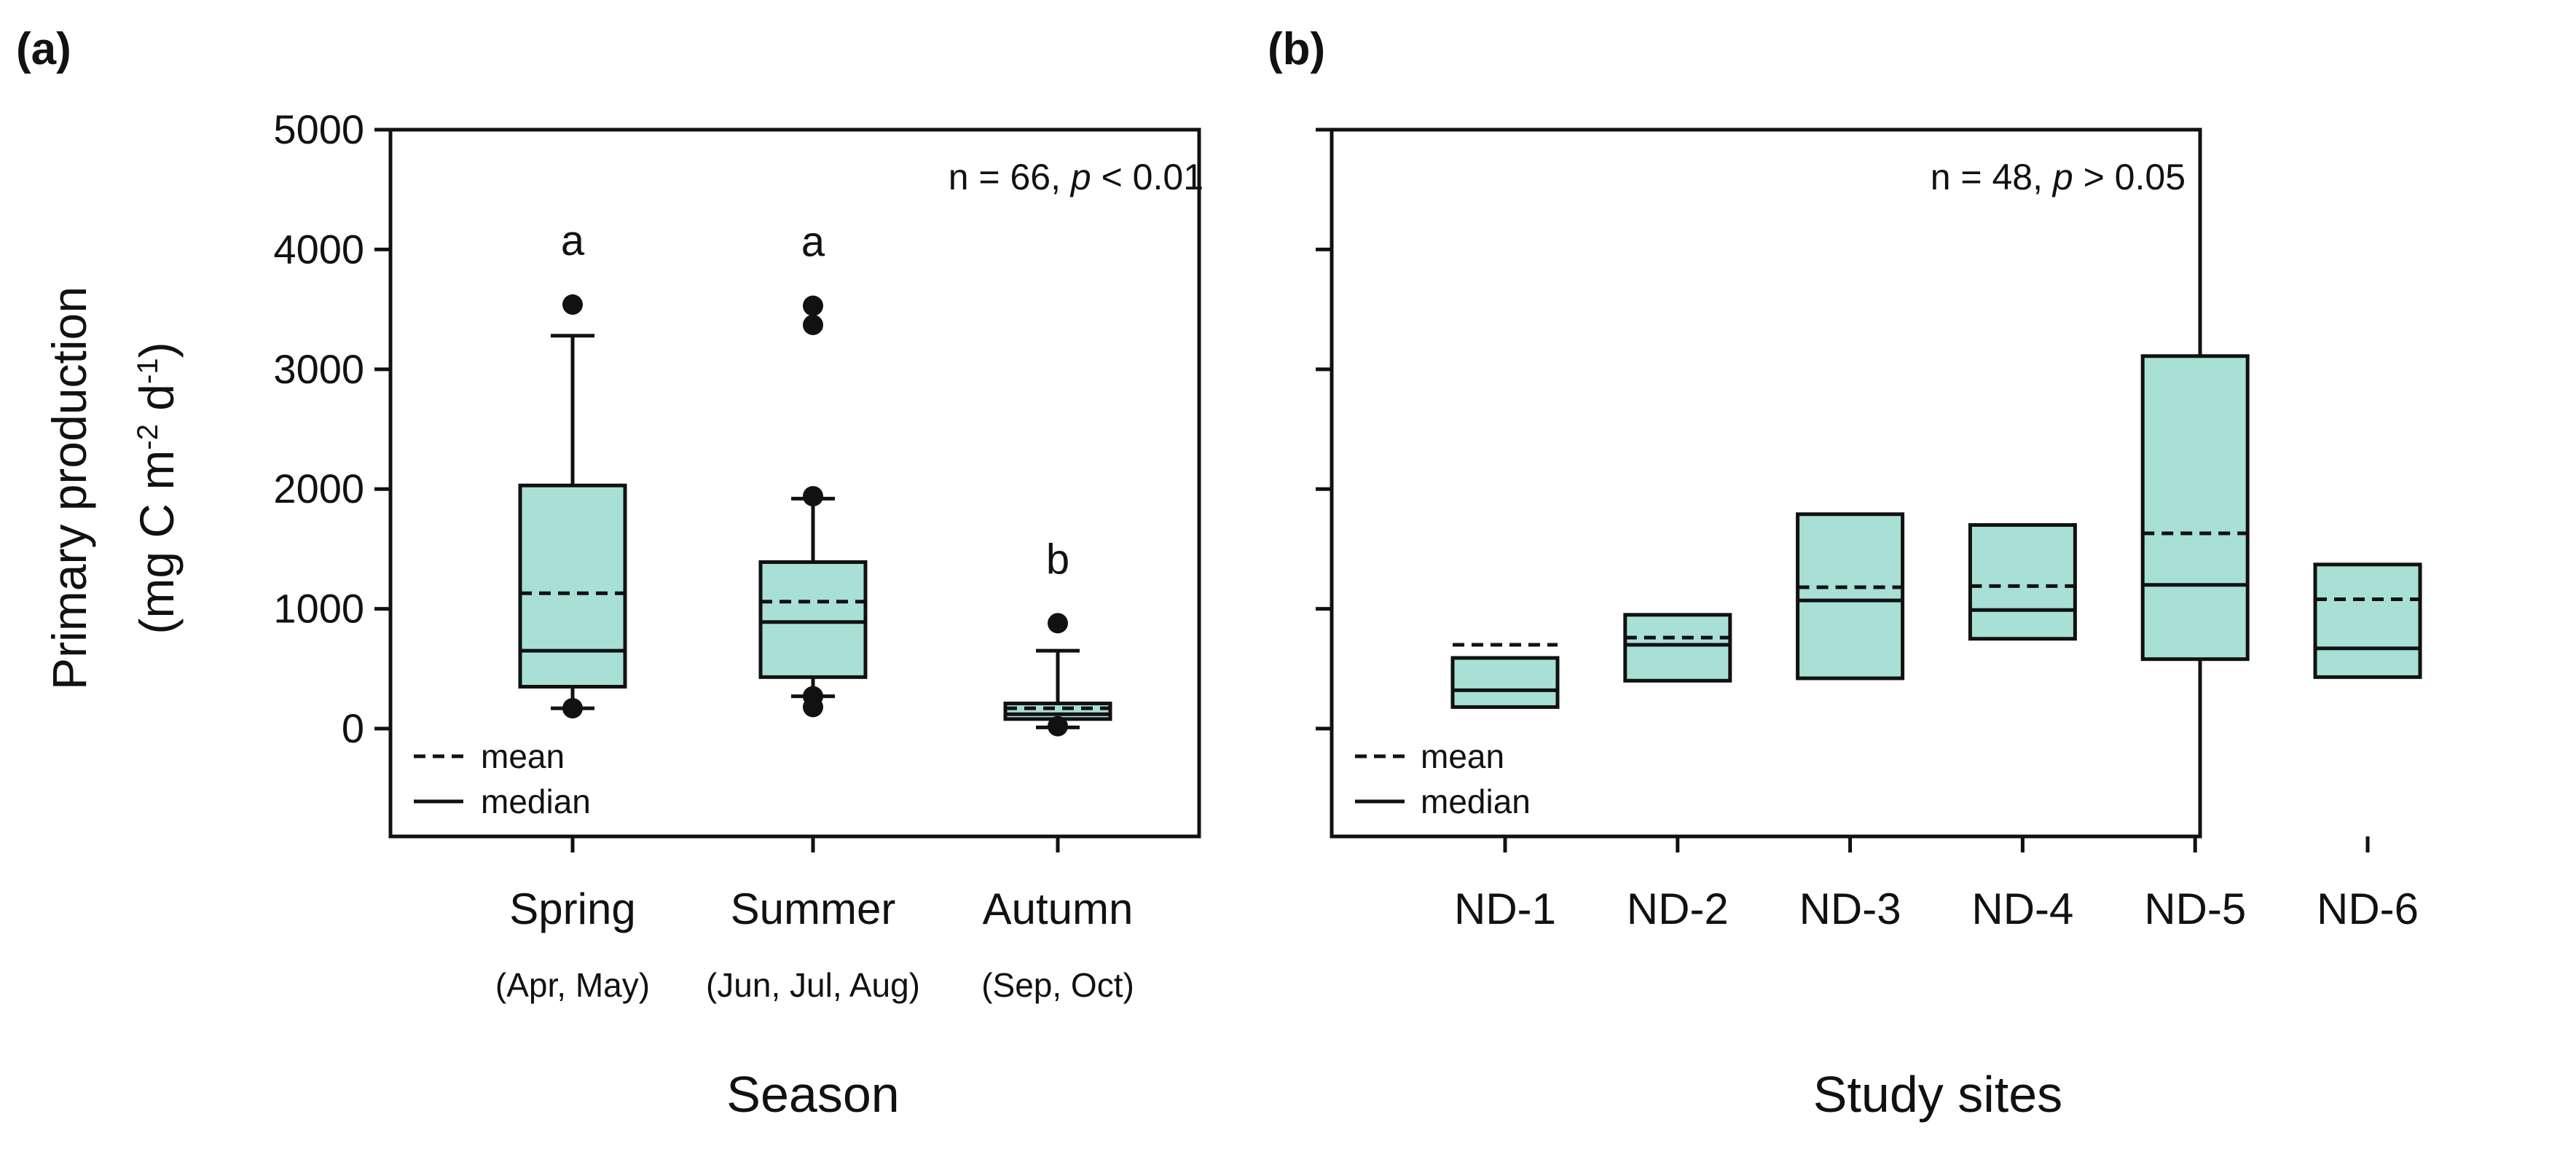 The image size is (2576, 1157). Describe the element at coordinates (69, 488) in the screenshot. I see `y-axis-title-line1: Primary production` at that location.